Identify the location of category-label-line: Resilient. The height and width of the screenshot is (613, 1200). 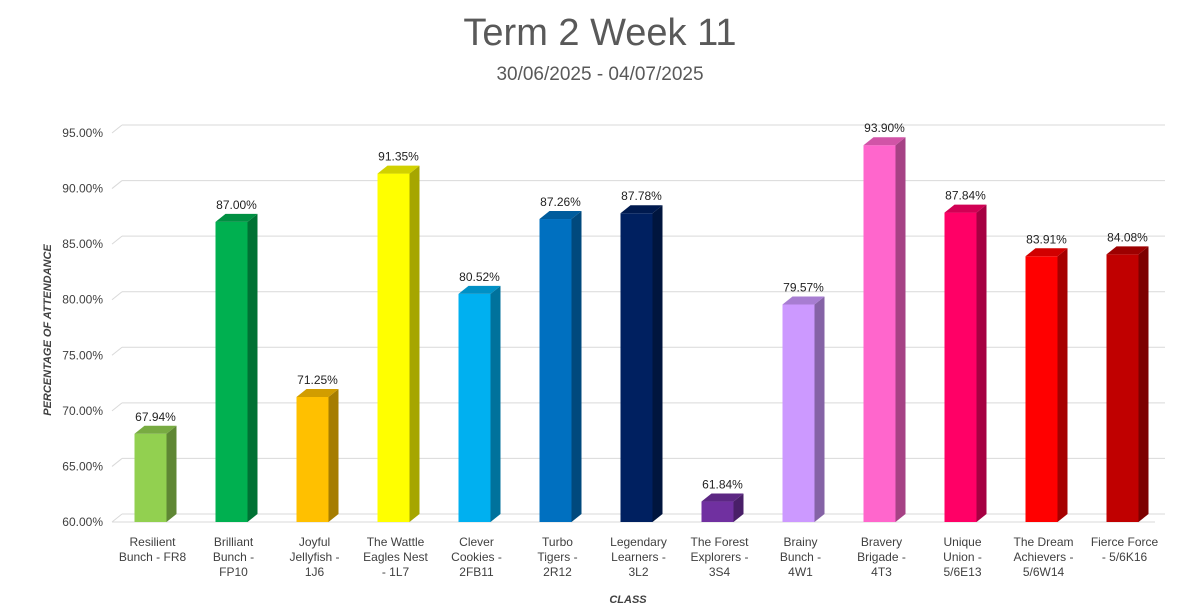
(152, 542).